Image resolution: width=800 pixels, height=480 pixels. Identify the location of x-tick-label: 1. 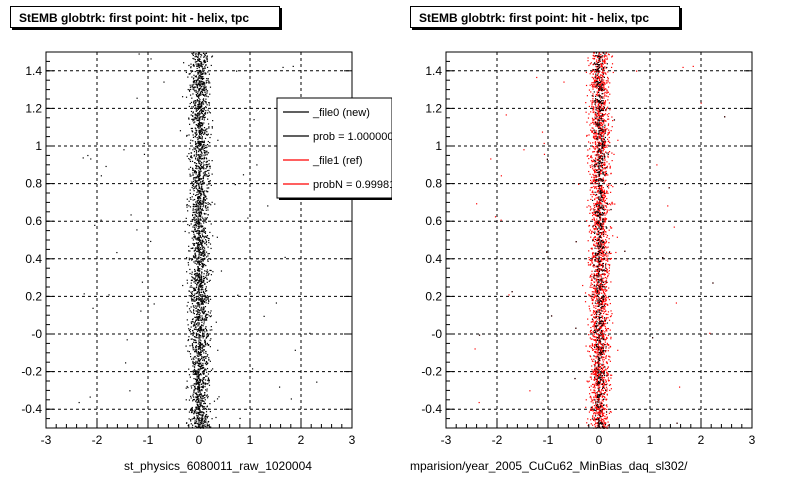
(250, 440).